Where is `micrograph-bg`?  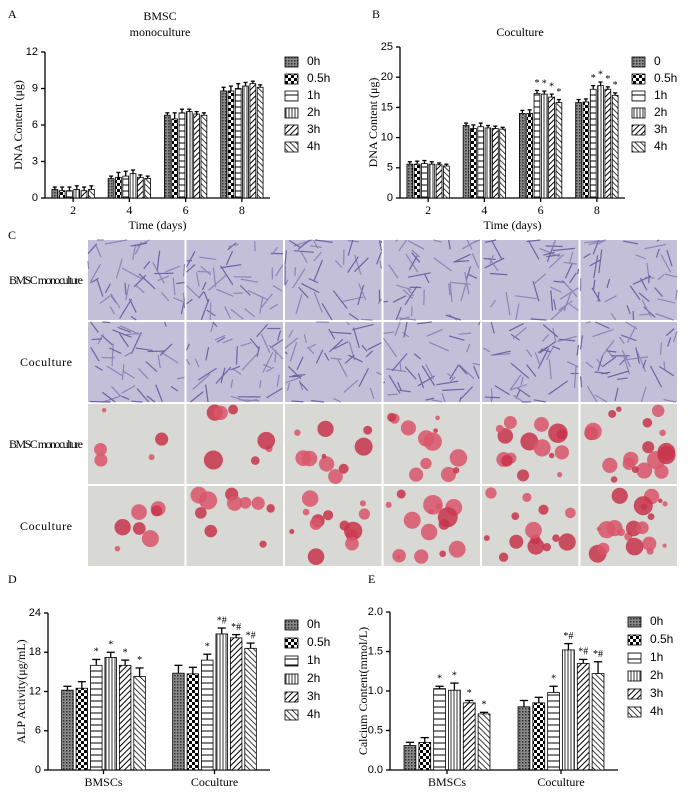 micrograph-bg is located at coordinates (136, 444).